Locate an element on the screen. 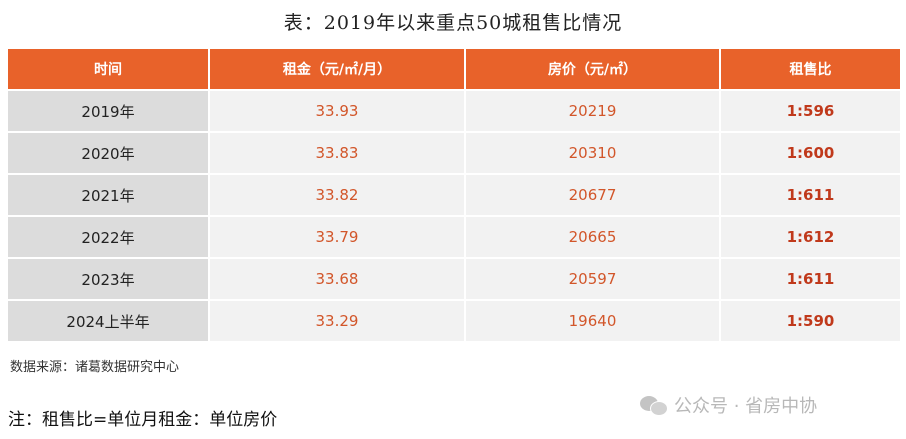  cell-price: 20219 is located at coordinates (593, 110).